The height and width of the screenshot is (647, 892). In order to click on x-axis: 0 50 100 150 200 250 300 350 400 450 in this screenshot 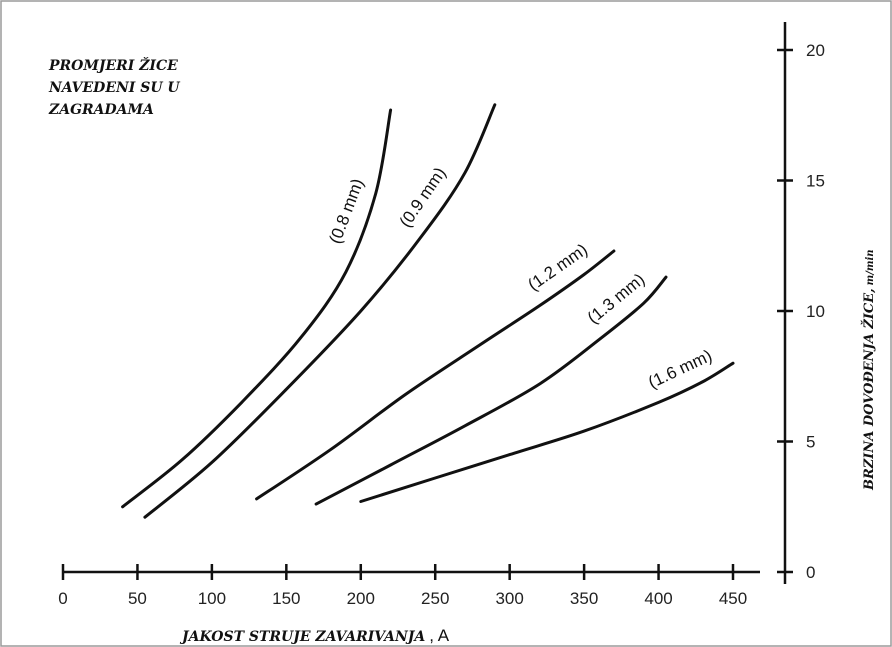, I will do `click(409, 586)`.